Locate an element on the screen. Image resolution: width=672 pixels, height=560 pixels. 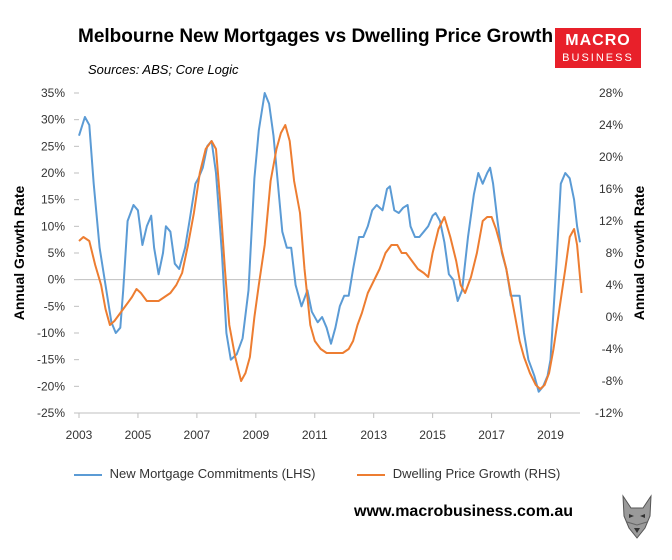
y-left-tick-label: -5% is located at coordinates (55, 306).